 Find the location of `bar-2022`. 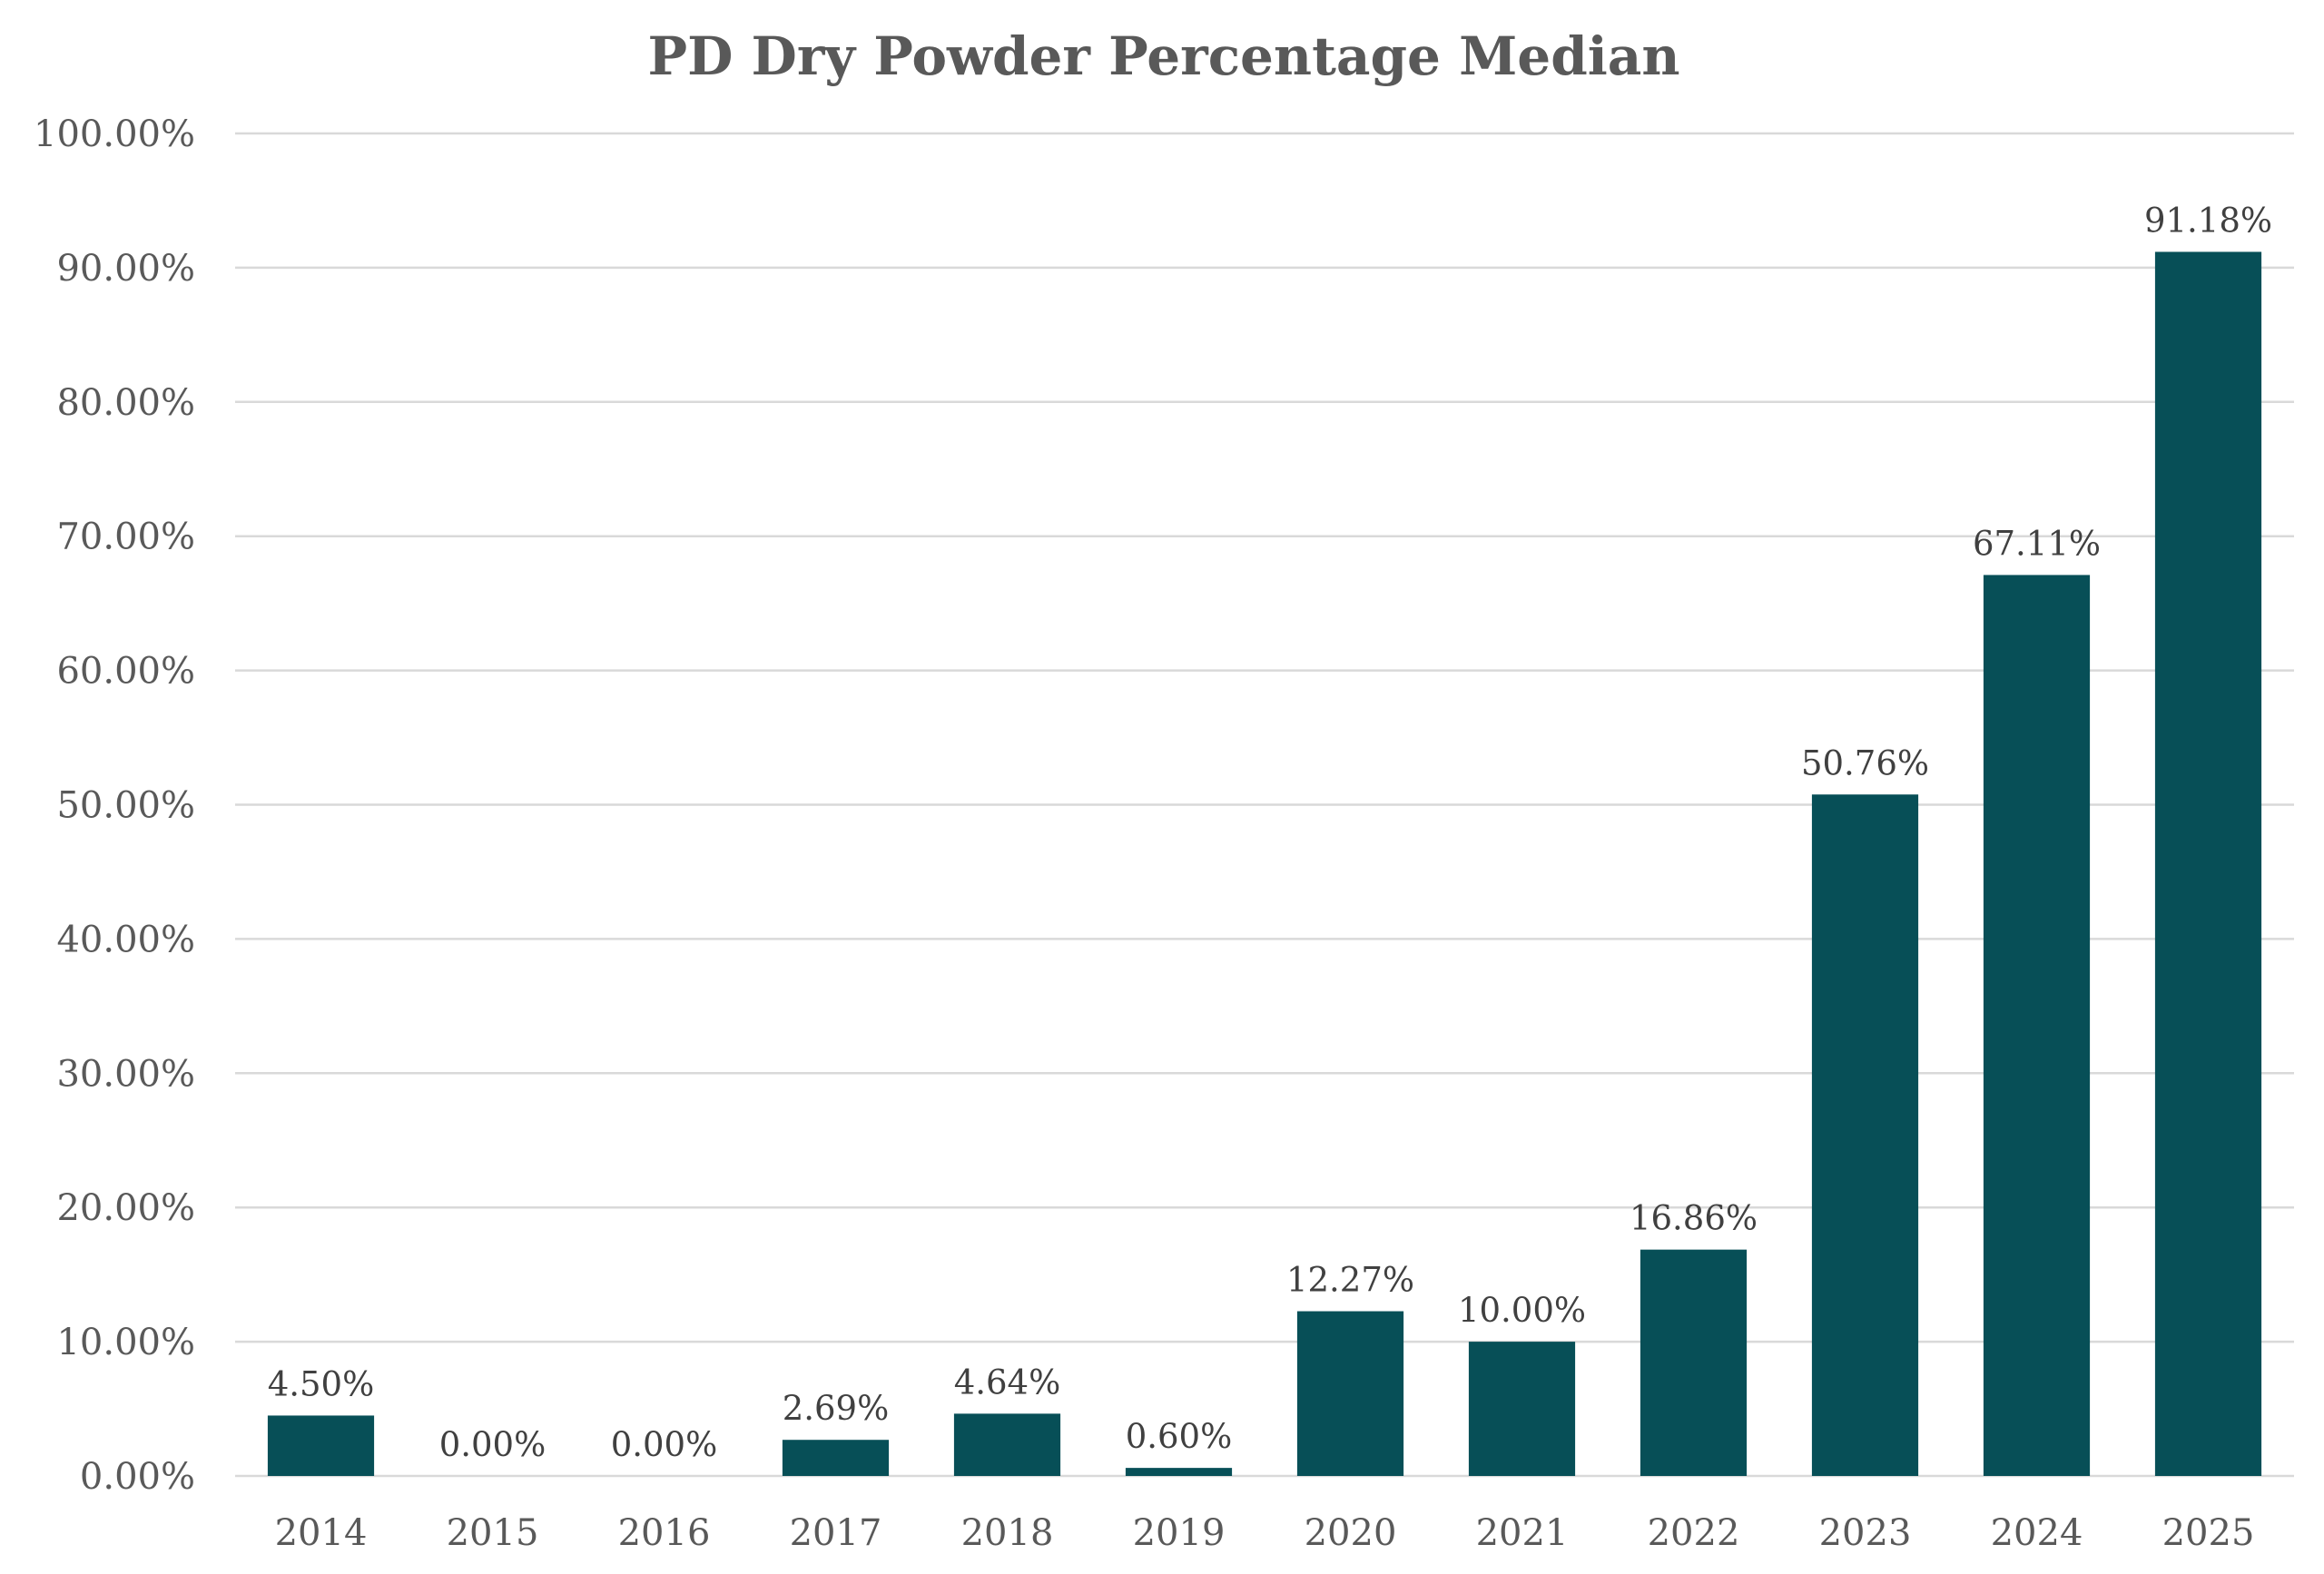

bar-2022 is located at coordinates (1694, 1362).